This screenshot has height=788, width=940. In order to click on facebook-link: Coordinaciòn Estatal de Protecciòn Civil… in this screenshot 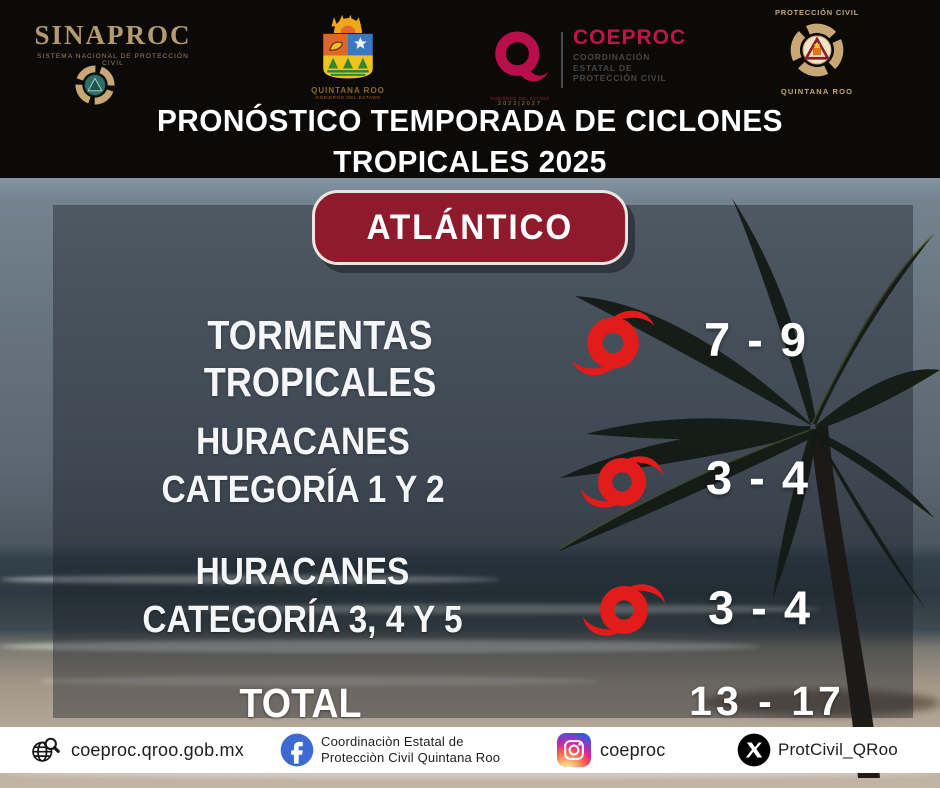, I will do `click(390, 750)`.